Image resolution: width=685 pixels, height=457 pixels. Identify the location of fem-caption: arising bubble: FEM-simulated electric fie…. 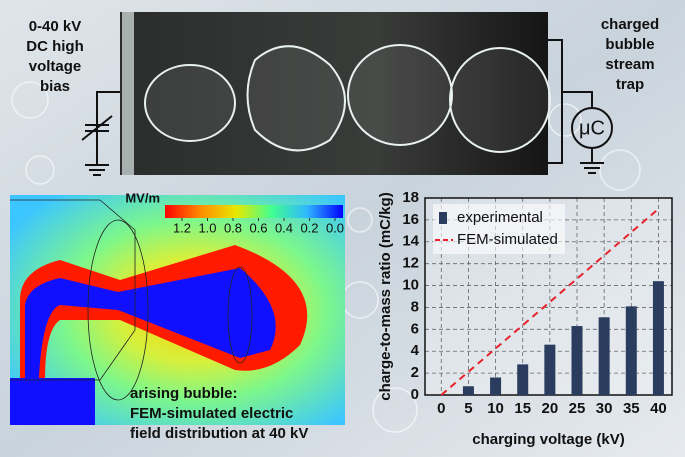
(219, 413).